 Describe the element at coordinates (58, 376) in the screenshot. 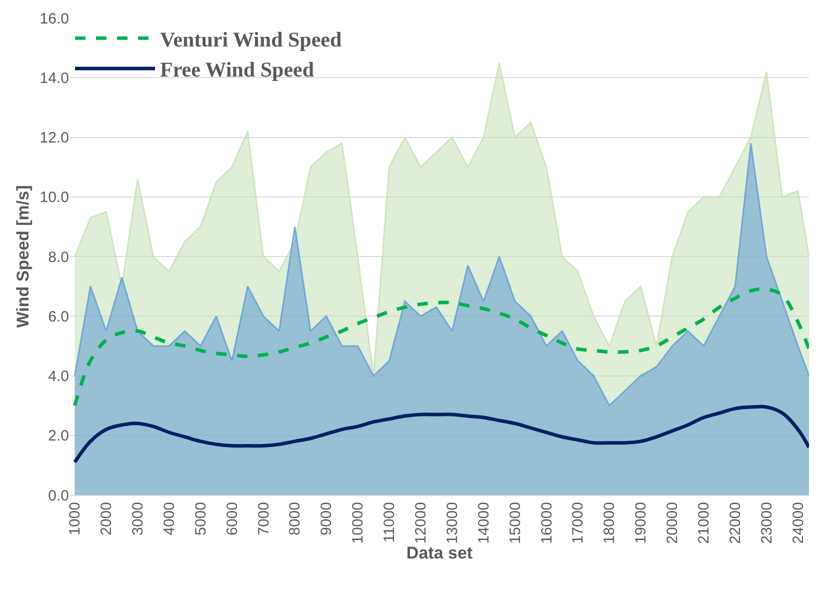

I see `y-tick-label: 4.0` at that location.